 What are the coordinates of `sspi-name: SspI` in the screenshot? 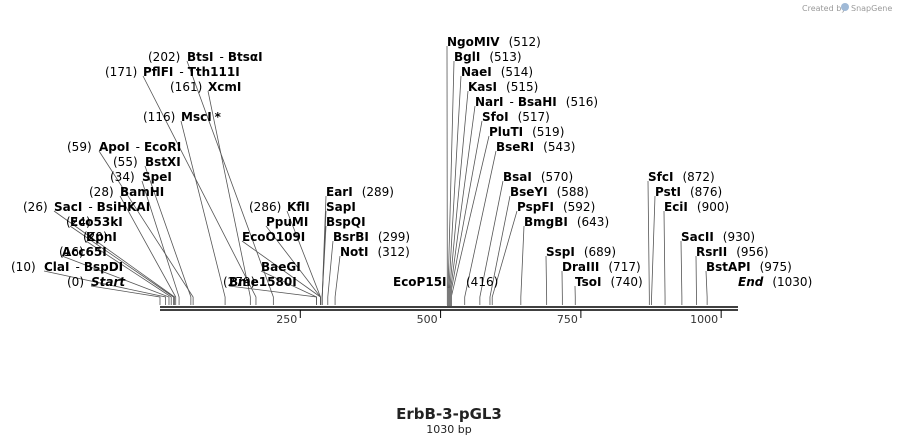 It's located at (560, 252).